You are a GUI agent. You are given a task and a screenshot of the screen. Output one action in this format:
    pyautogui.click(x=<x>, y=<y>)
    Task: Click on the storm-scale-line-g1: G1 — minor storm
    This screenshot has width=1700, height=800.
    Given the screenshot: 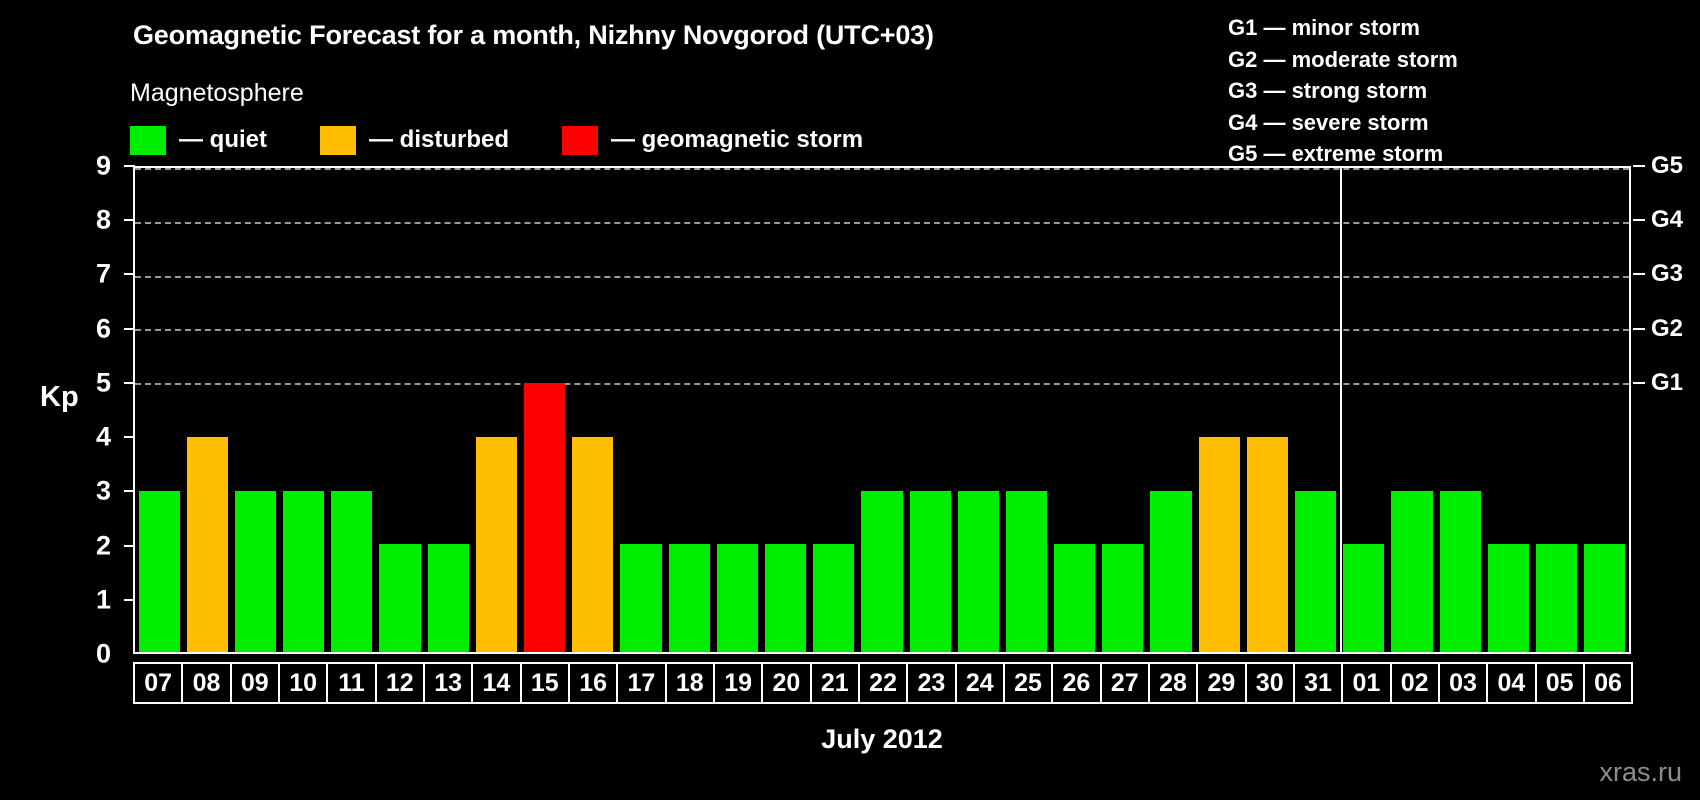 What is the action you would take?
    pyautogui.click(x=1324, y=27)
    